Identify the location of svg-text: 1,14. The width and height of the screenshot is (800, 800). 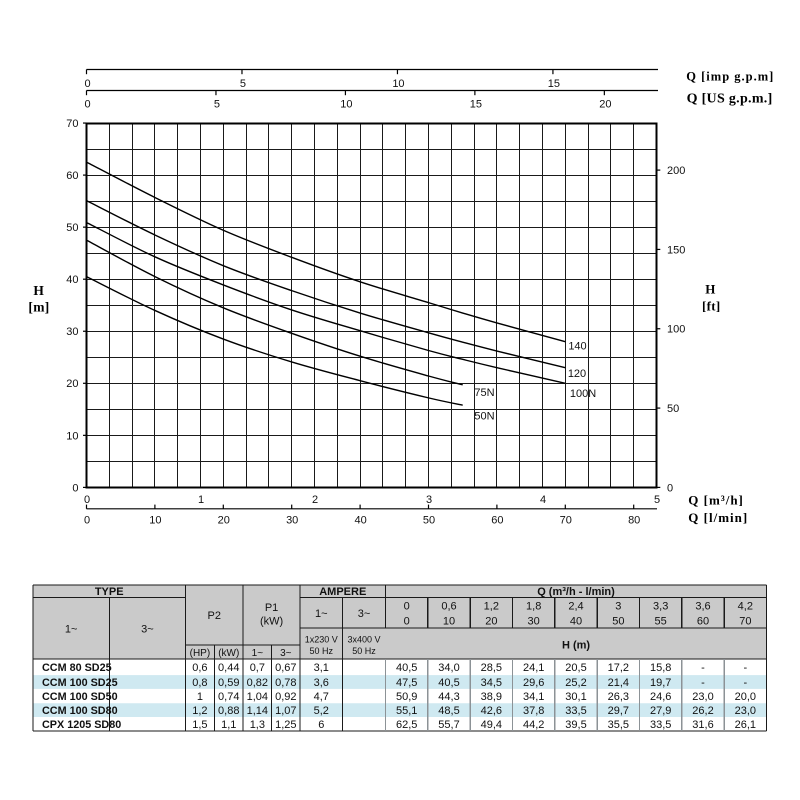
(257, 711).